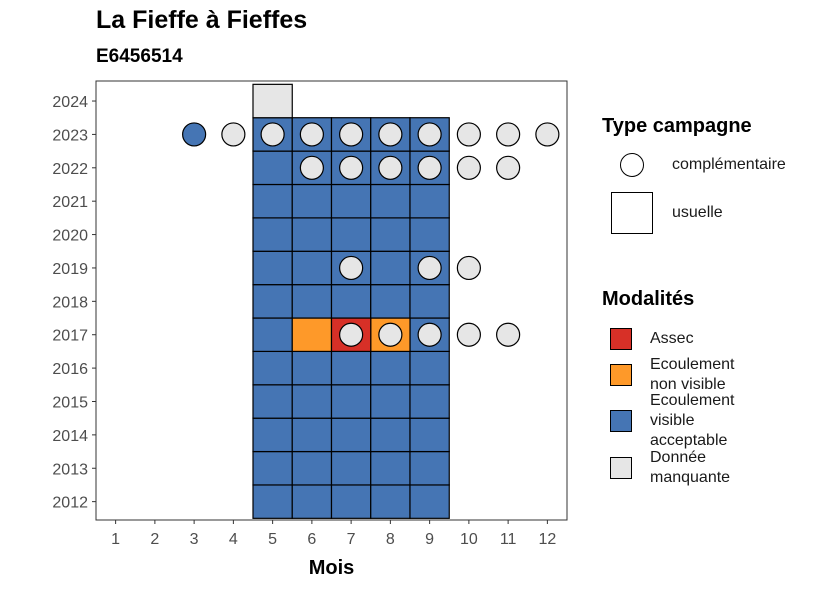 The image size is (826, 590). Describe the element at coordinates (469, 539) in the screenshot. I see `x-tick-label: 10` at that location.